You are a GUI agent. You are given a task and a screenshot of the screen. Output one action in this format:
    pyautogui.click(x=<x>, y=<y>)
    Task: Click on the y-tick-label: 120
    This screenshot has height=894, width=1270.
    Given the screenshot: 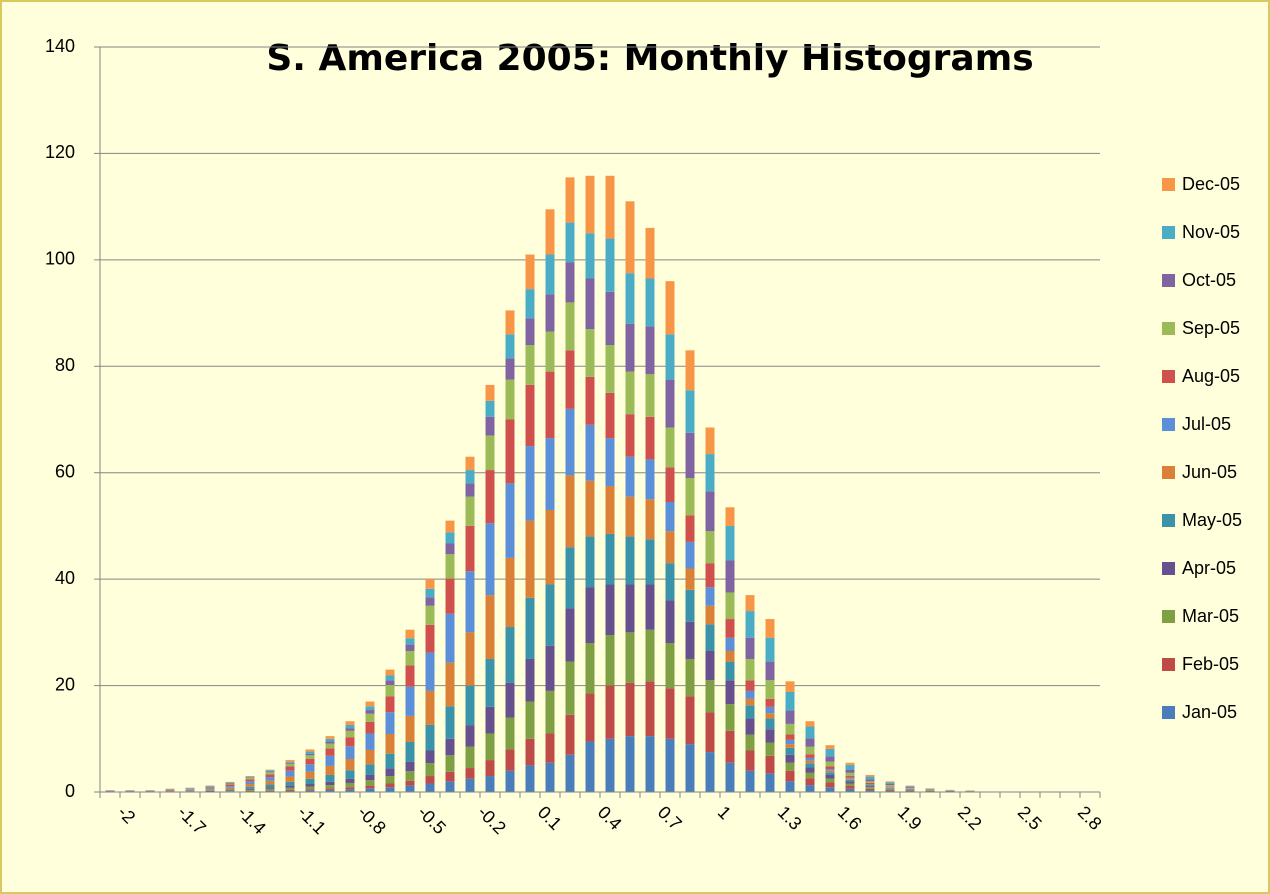 What is the action you would take?
    pyautogui.click(x=60, y=152)
    